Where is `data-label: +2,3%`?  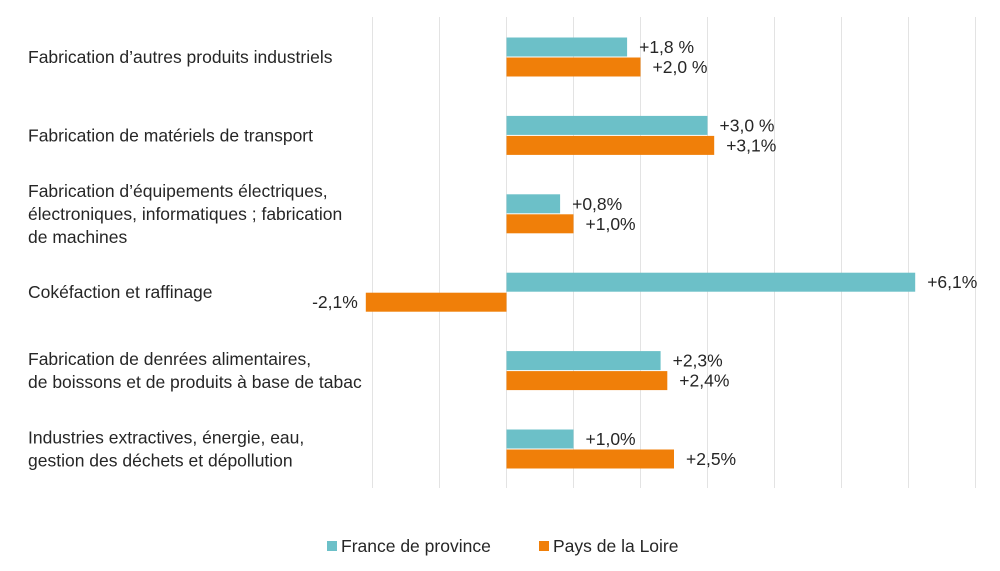 data-label: +2,3% is located at coordinates (698, 361).